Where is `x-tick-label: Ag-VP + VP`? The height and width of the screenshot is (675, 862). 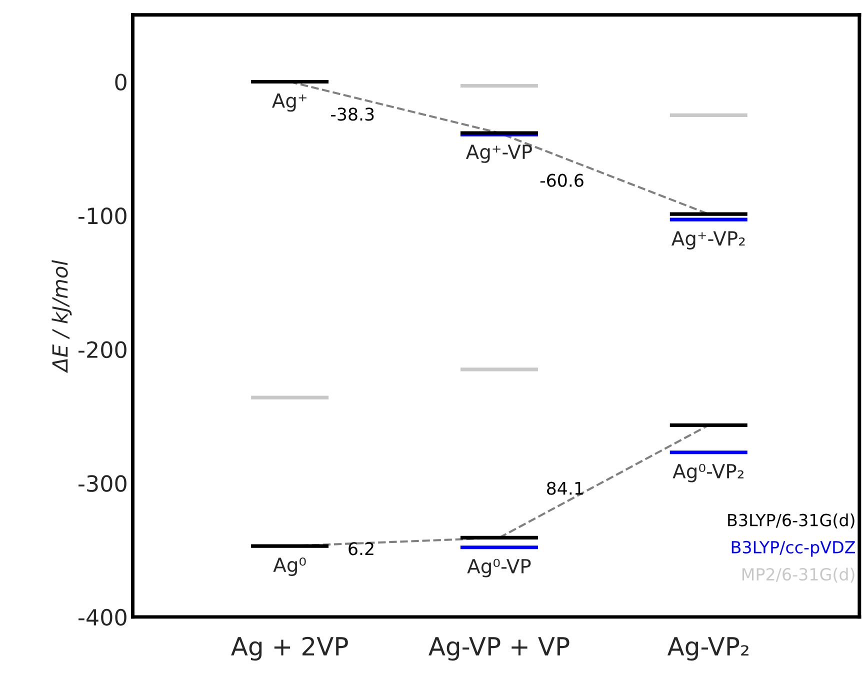 x-tick-label: Ag-VP + VP is located at coordinates (499, 649).